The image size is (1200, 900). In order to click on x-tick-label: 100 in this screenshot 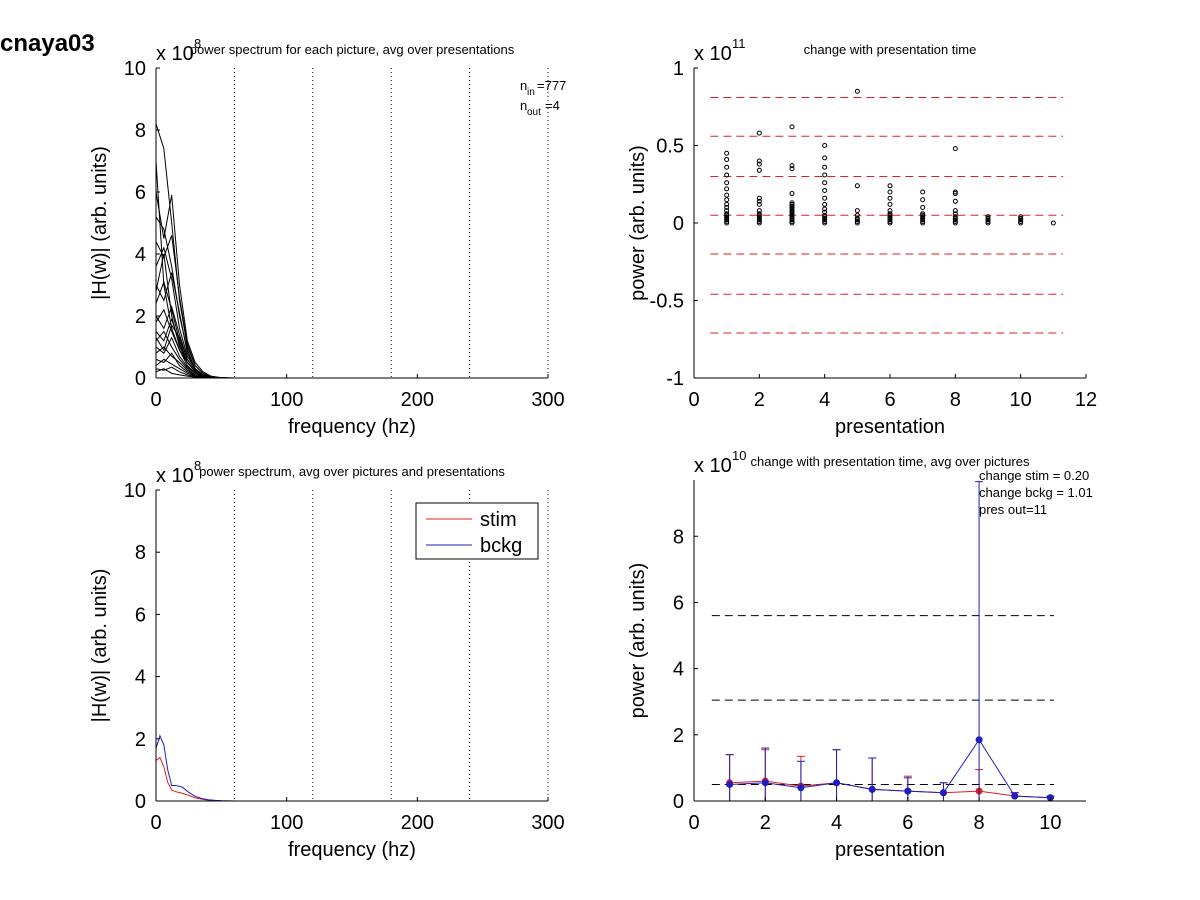, I will do `click(286, 823)`.